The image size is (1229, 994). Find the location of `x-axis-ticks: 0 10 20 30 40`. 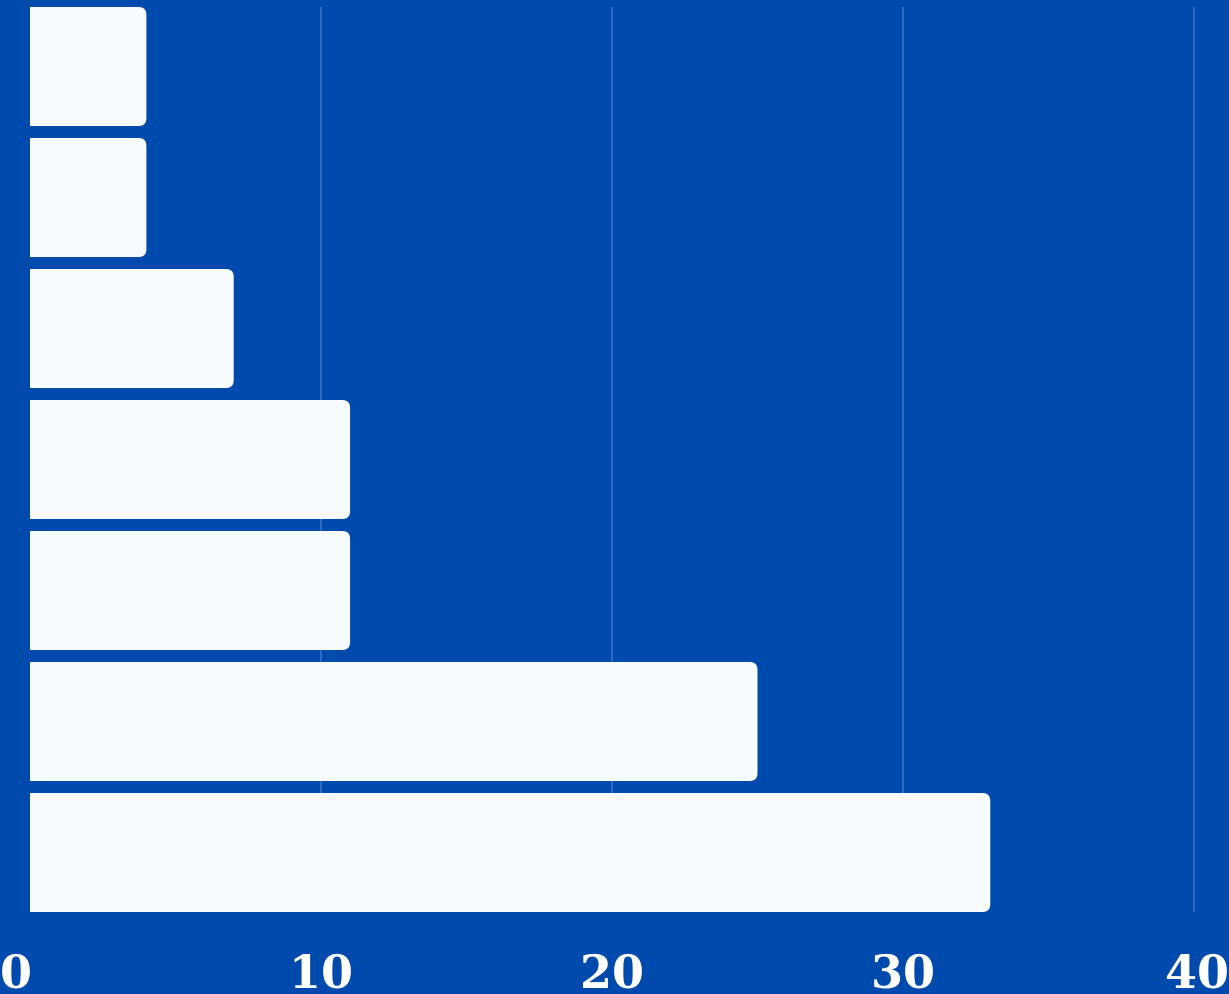

x-axis-ticks: 0 10 20 30 40 is located at coordinates (614, 969).